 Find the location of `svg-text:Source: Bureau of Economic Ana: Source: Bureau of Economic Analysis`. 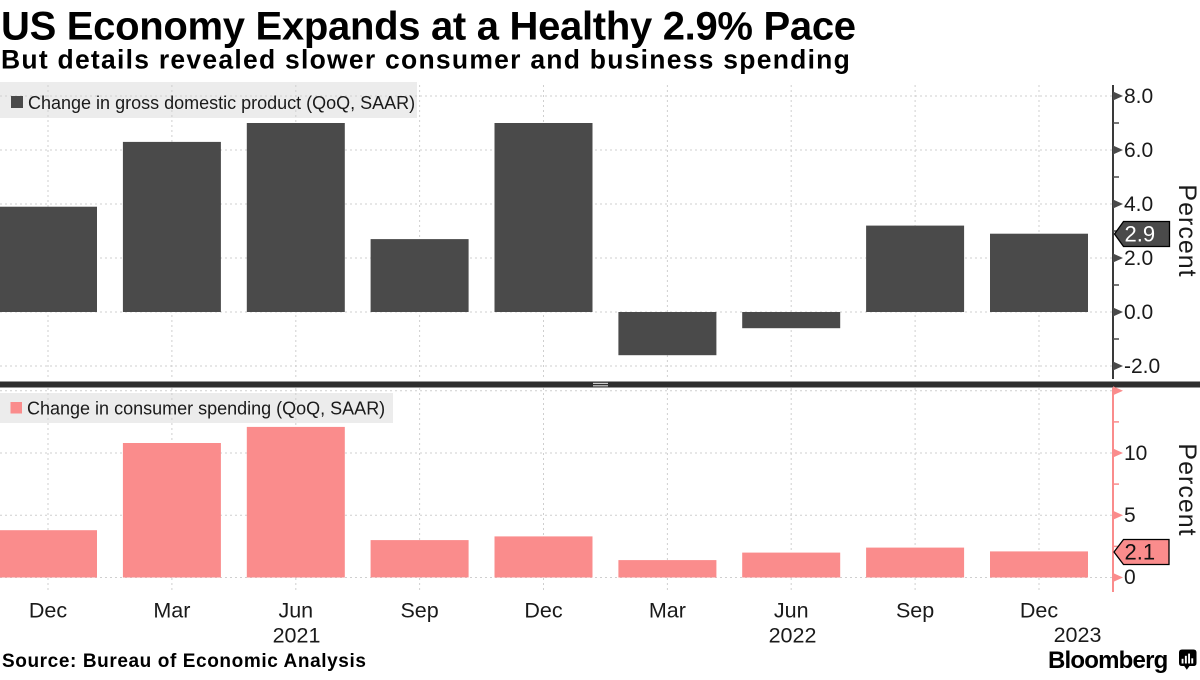

svg-text:Source: Bureau of Economic Ana: Source: Bureau of Economic Analysis is located at coordinates (184, 661).